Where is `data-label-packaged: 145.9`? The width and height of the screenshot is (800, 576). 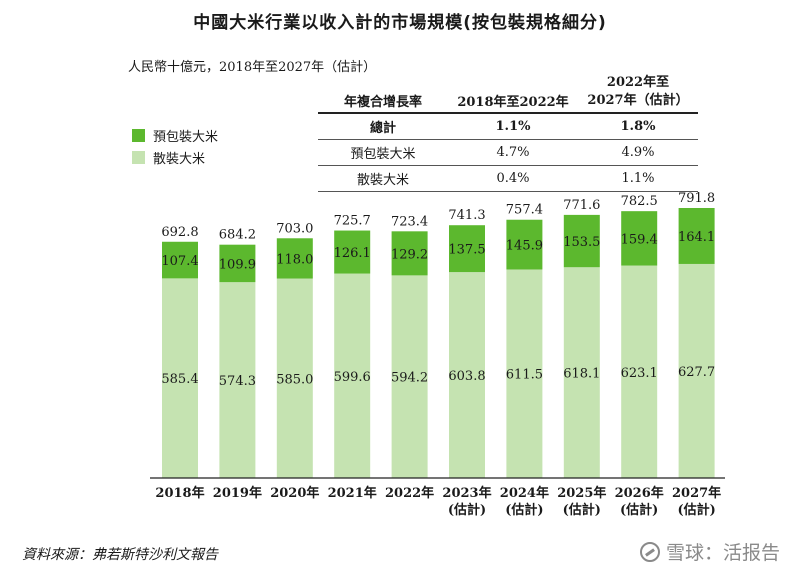 data-label-packaged: 145.9 is located at coordinates (524, 246).